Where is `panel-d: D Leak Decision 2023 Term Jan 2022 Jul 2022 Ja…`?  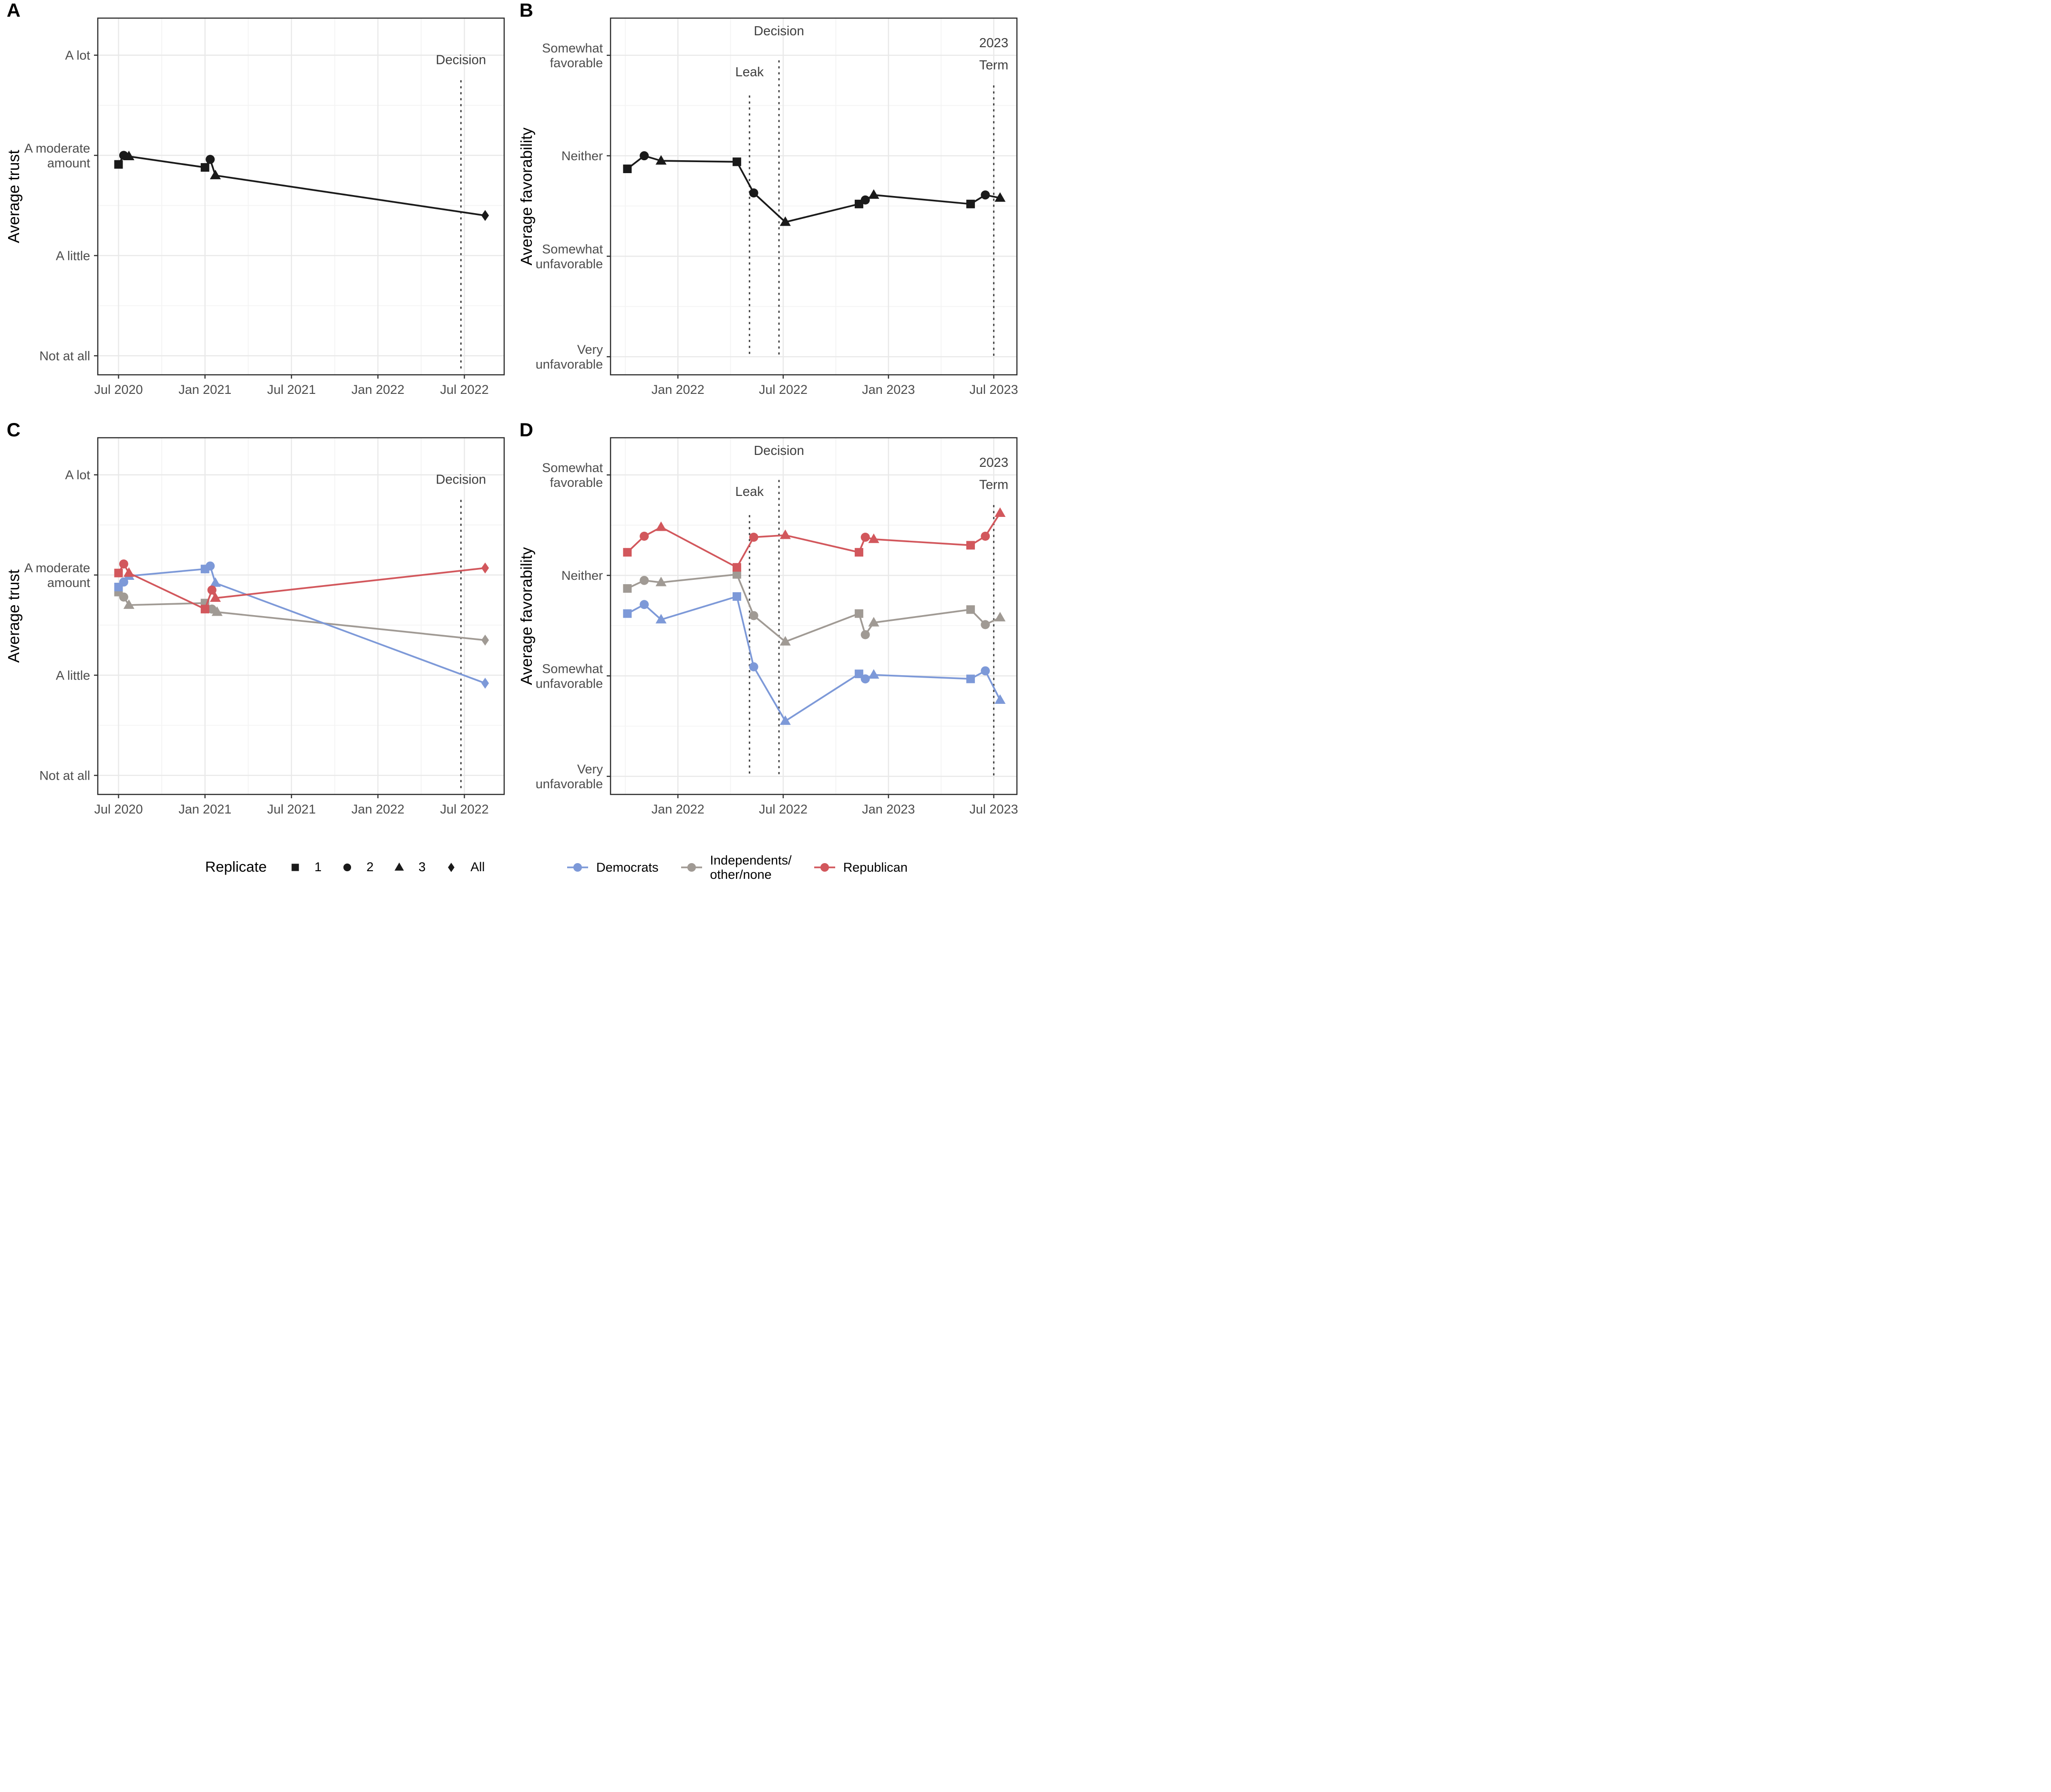
panel-d: D Leak Decision 2023 Term Jan 2022 Jul 2022 Ja… is located at coordinates (770, 629).